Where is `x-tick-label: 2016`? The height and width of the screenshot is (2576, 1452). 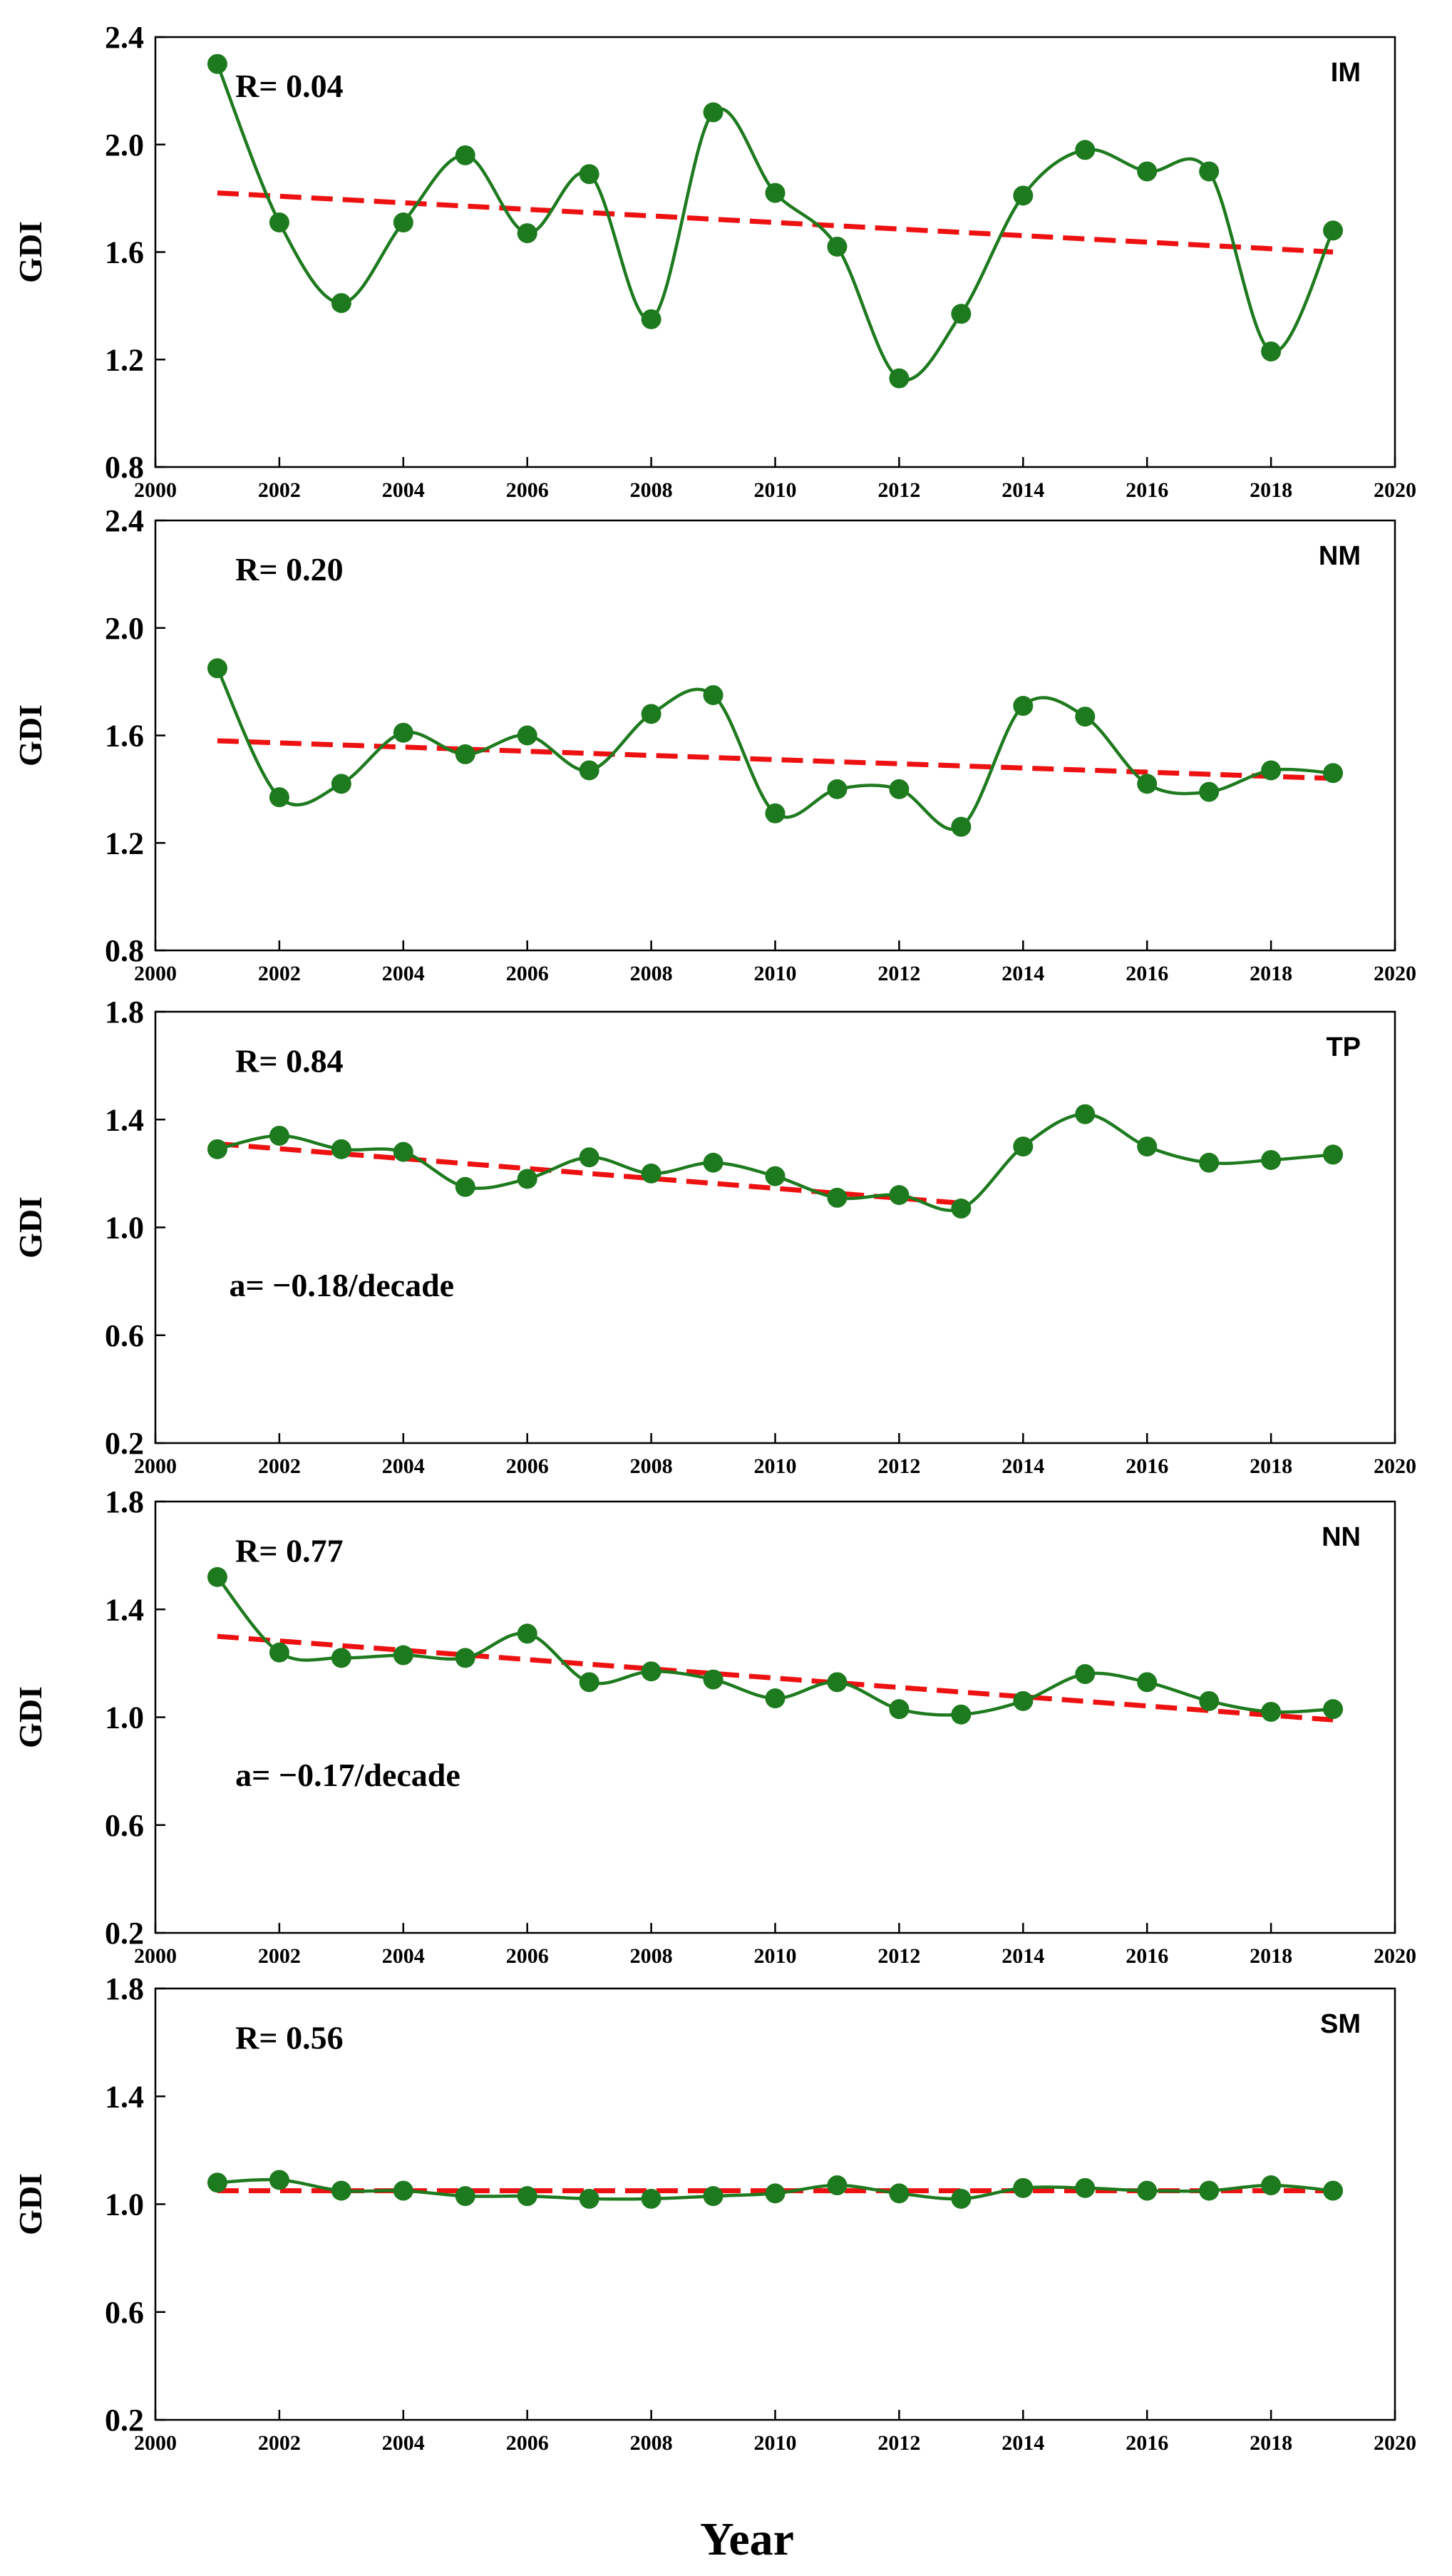
x-tick-label: 2016 is located at coordinates (1147, 2443).